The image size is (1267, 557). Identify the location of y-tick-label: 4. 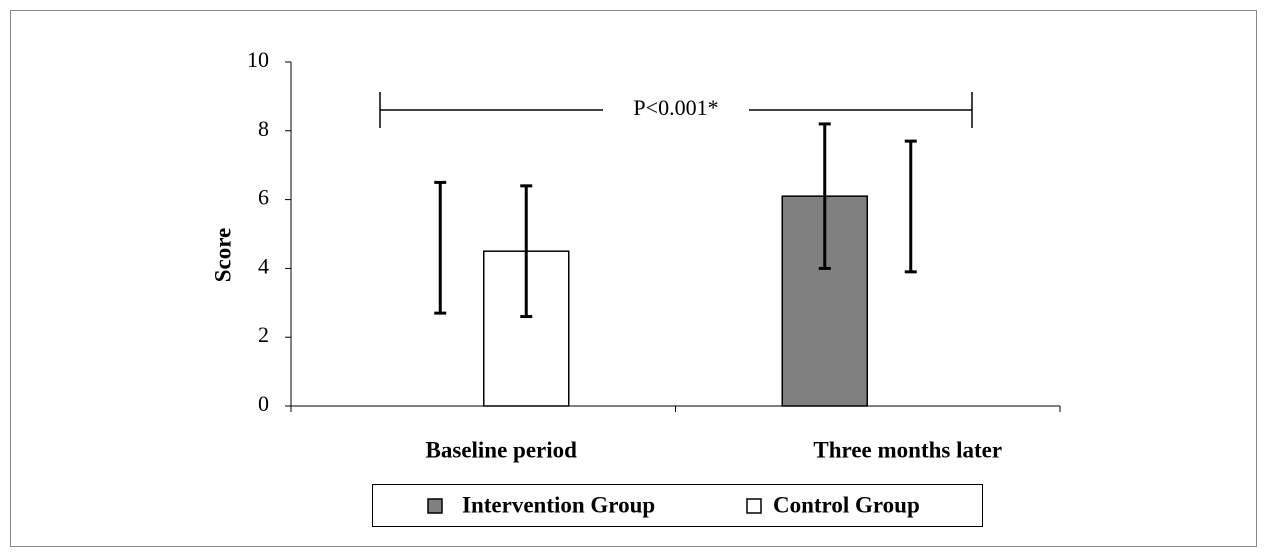
(263, 265).